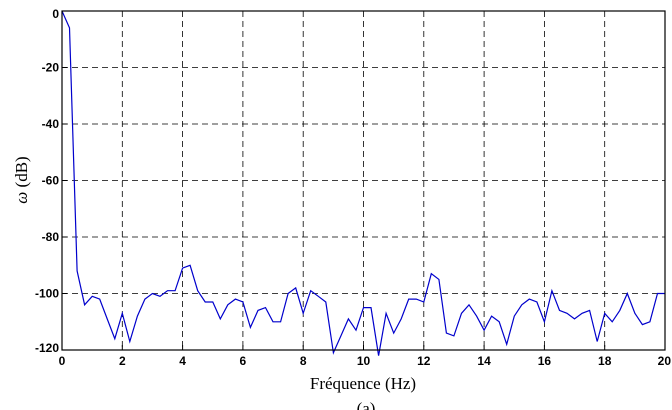 Image resolution: width=672 pixels, height=410 pixels. What do you see at coordinates (21, 198) in the screenshot?
I see `y-axis-symbol: ω` at bounding box center [21, 198].